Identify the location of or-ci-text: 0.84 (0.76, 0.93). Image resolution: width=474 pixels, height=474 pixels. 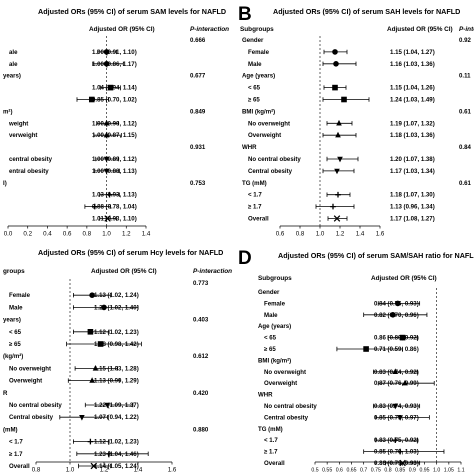
(396, 303).